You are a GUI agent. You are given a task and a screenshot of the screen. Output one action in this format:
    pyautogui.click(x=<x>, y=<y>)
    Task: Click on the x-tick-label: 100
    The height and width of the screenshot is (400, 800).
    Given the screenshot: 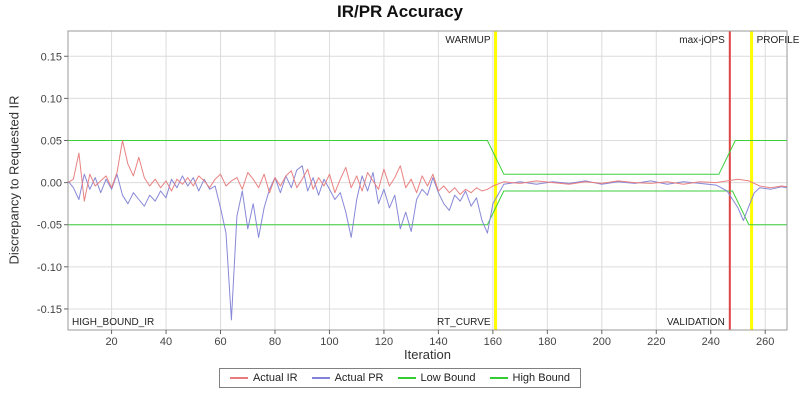 What is the action you would take?
    pyautogui.click(x=329, y=342)
    